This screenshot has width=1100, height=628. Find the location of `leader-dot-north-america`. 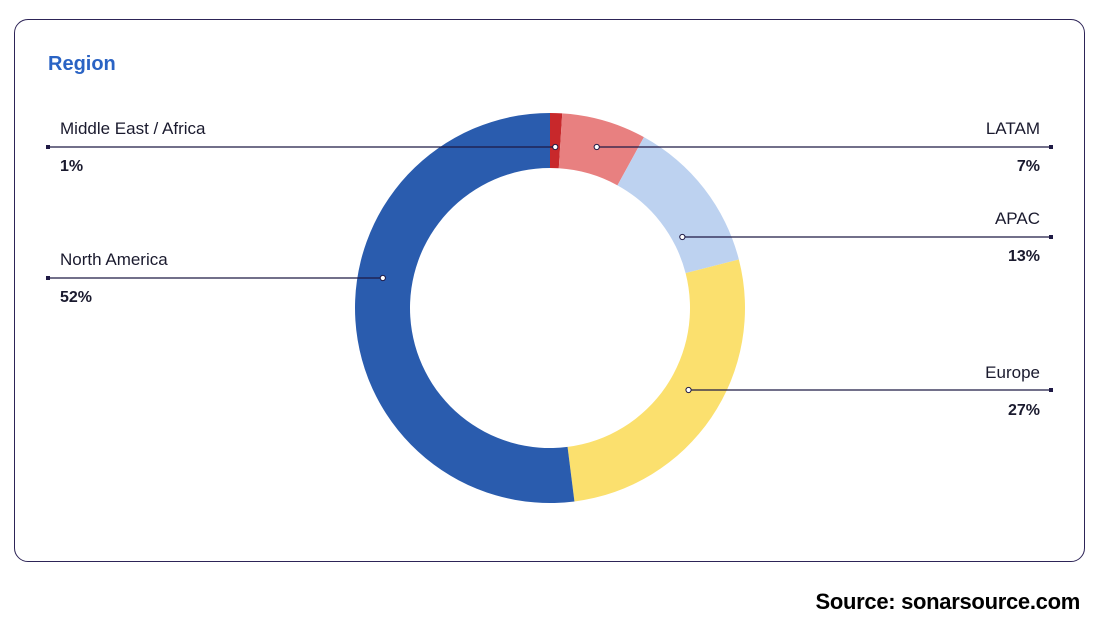

leader-dot-north-america is located at coordinates (382, 278).